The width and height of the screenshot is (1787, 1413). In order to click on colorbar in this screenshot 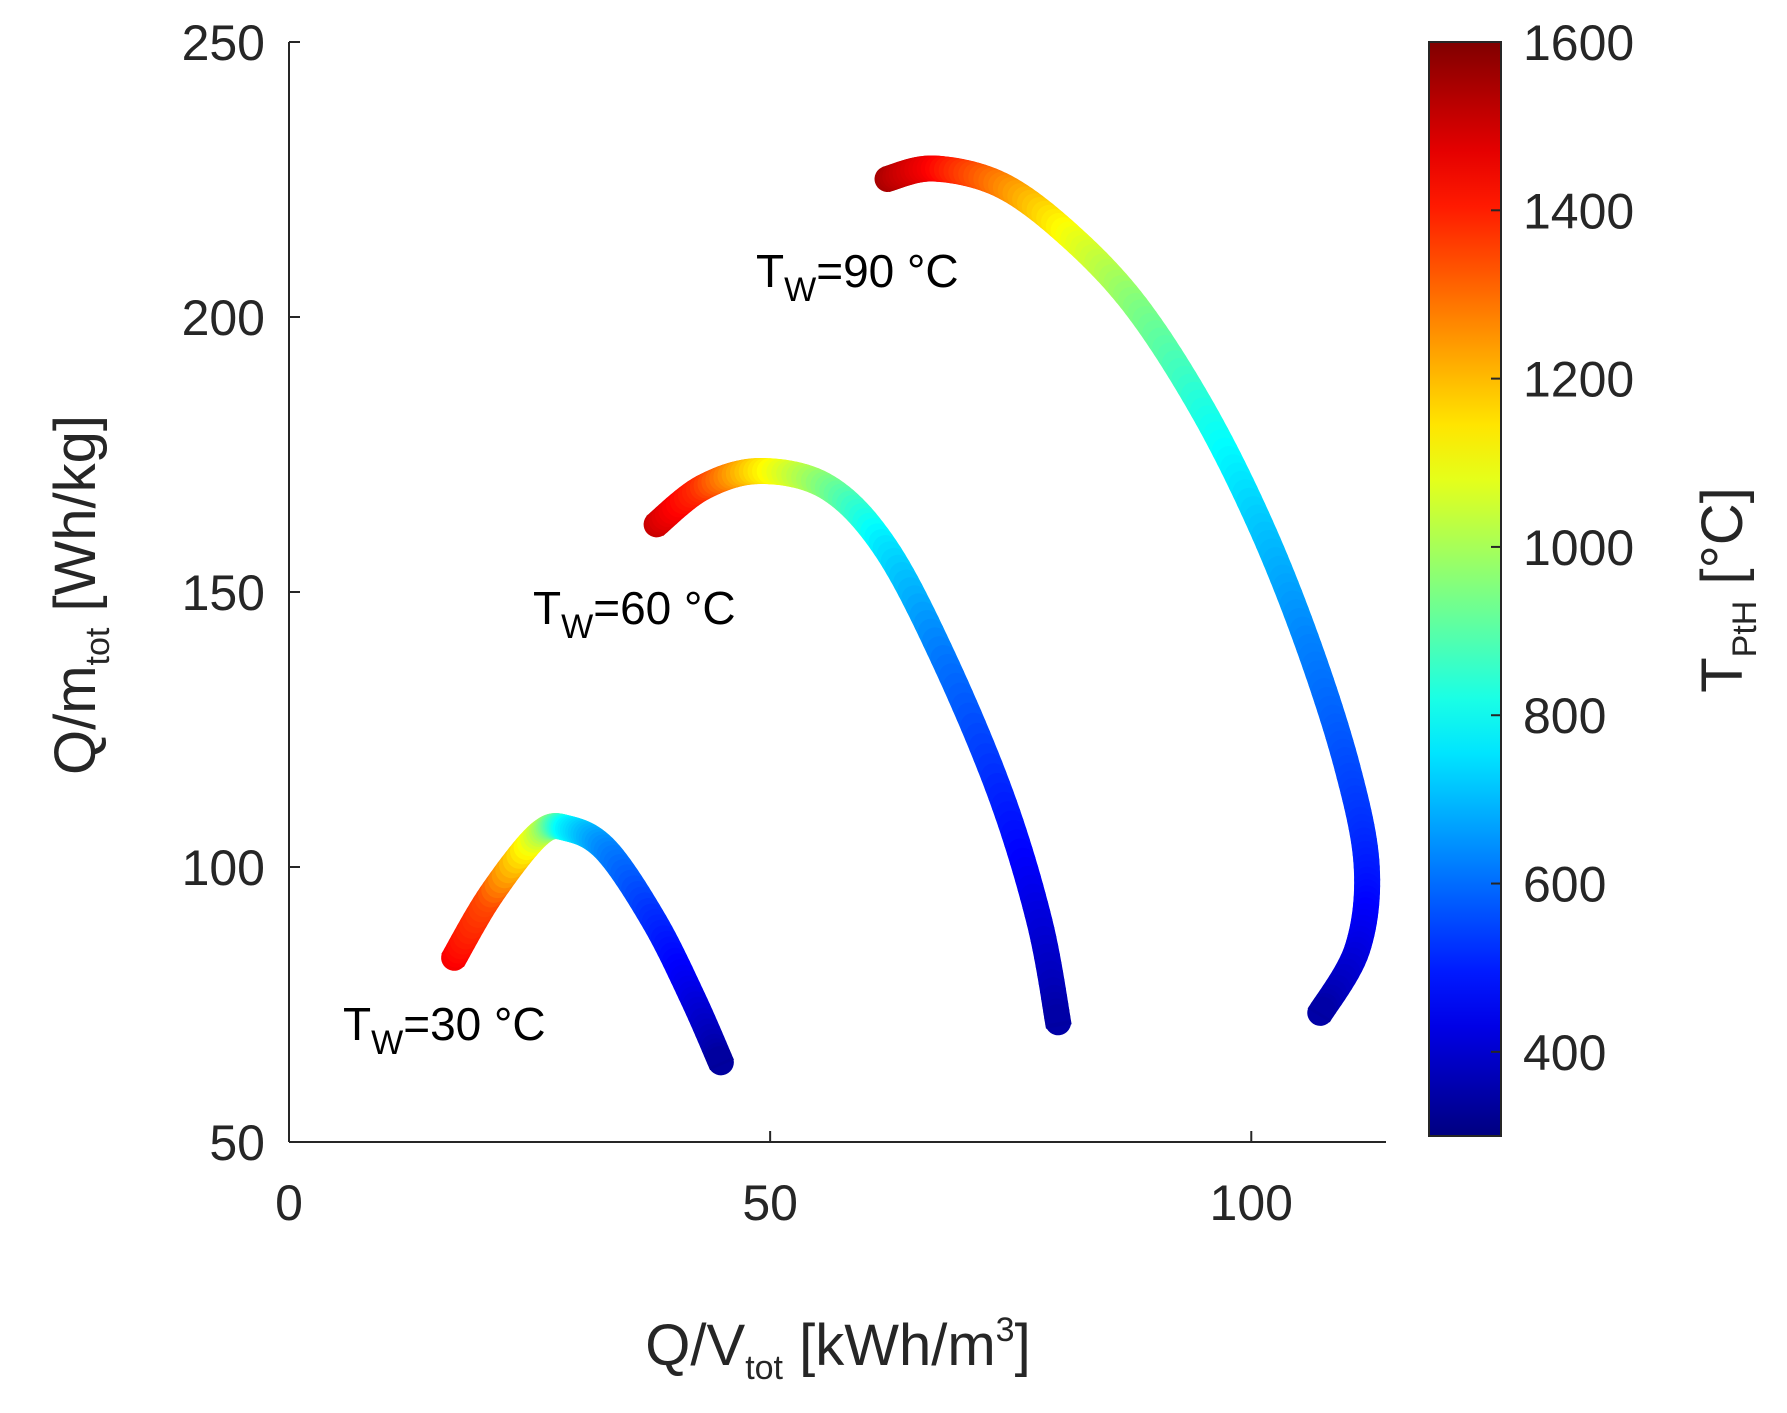, I will do `click(1465, 589)`.